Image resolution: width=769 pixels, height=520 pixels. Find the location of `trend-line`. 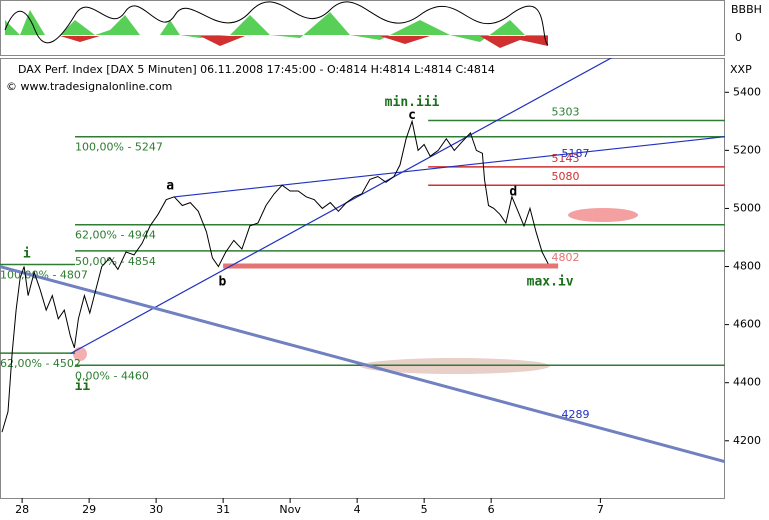

trend-line is located at coordinates (449, 167).